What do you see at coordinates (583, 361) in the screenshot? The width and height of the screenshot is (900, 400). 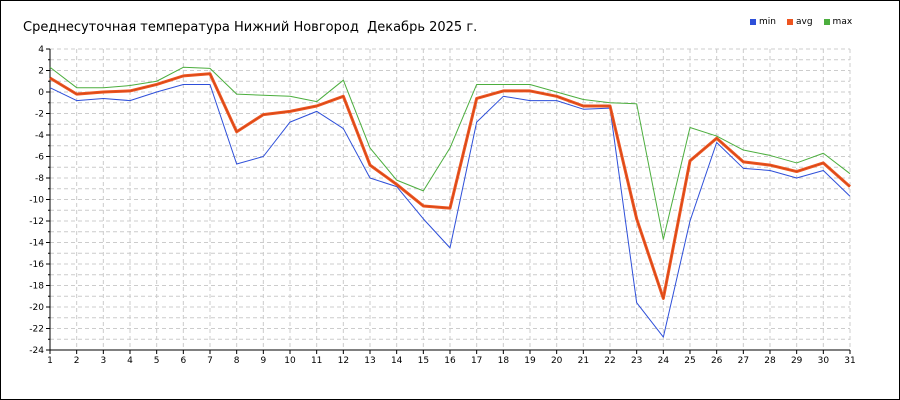 I see `x-tick-label: 21` at bounding box center [583, 361].